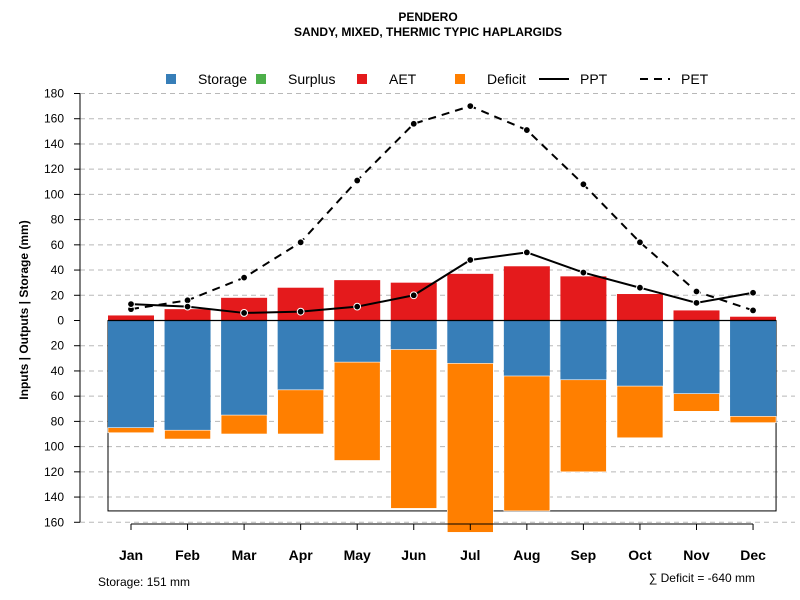 The image size is (800, 600). What do you see at coordinates (427, 17) in the screenshot?
I see `chart-title: PENDERO` at bounding box center [427, 17].